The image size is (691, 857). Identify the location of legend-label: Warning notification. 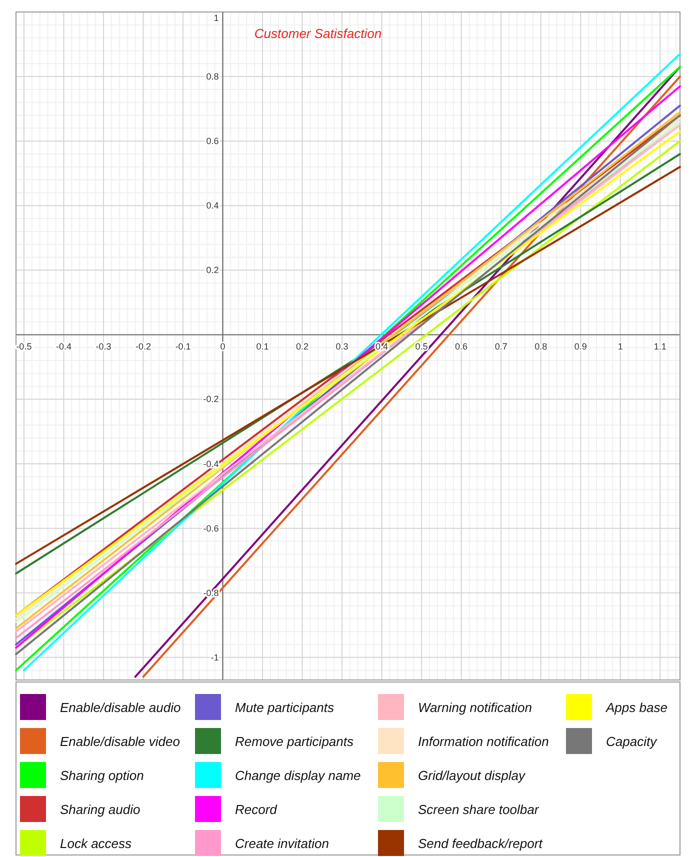
(475, 707).